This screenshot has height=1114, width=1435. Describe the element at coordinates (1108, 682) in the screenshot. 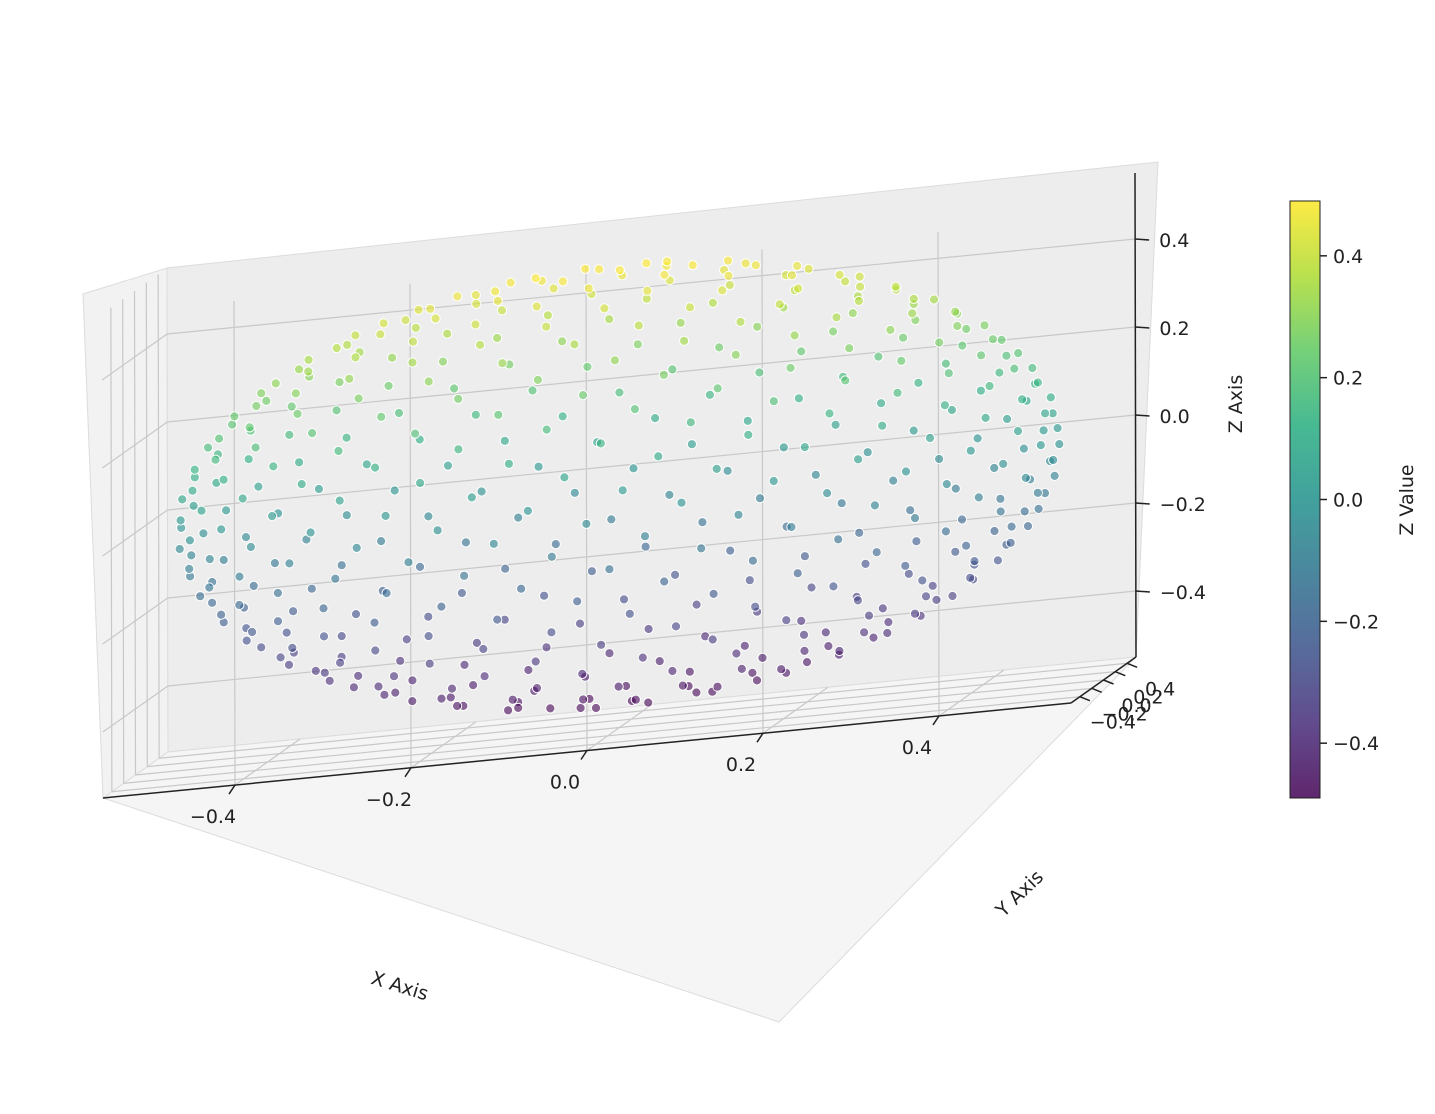

I see `y-tick` at that location.